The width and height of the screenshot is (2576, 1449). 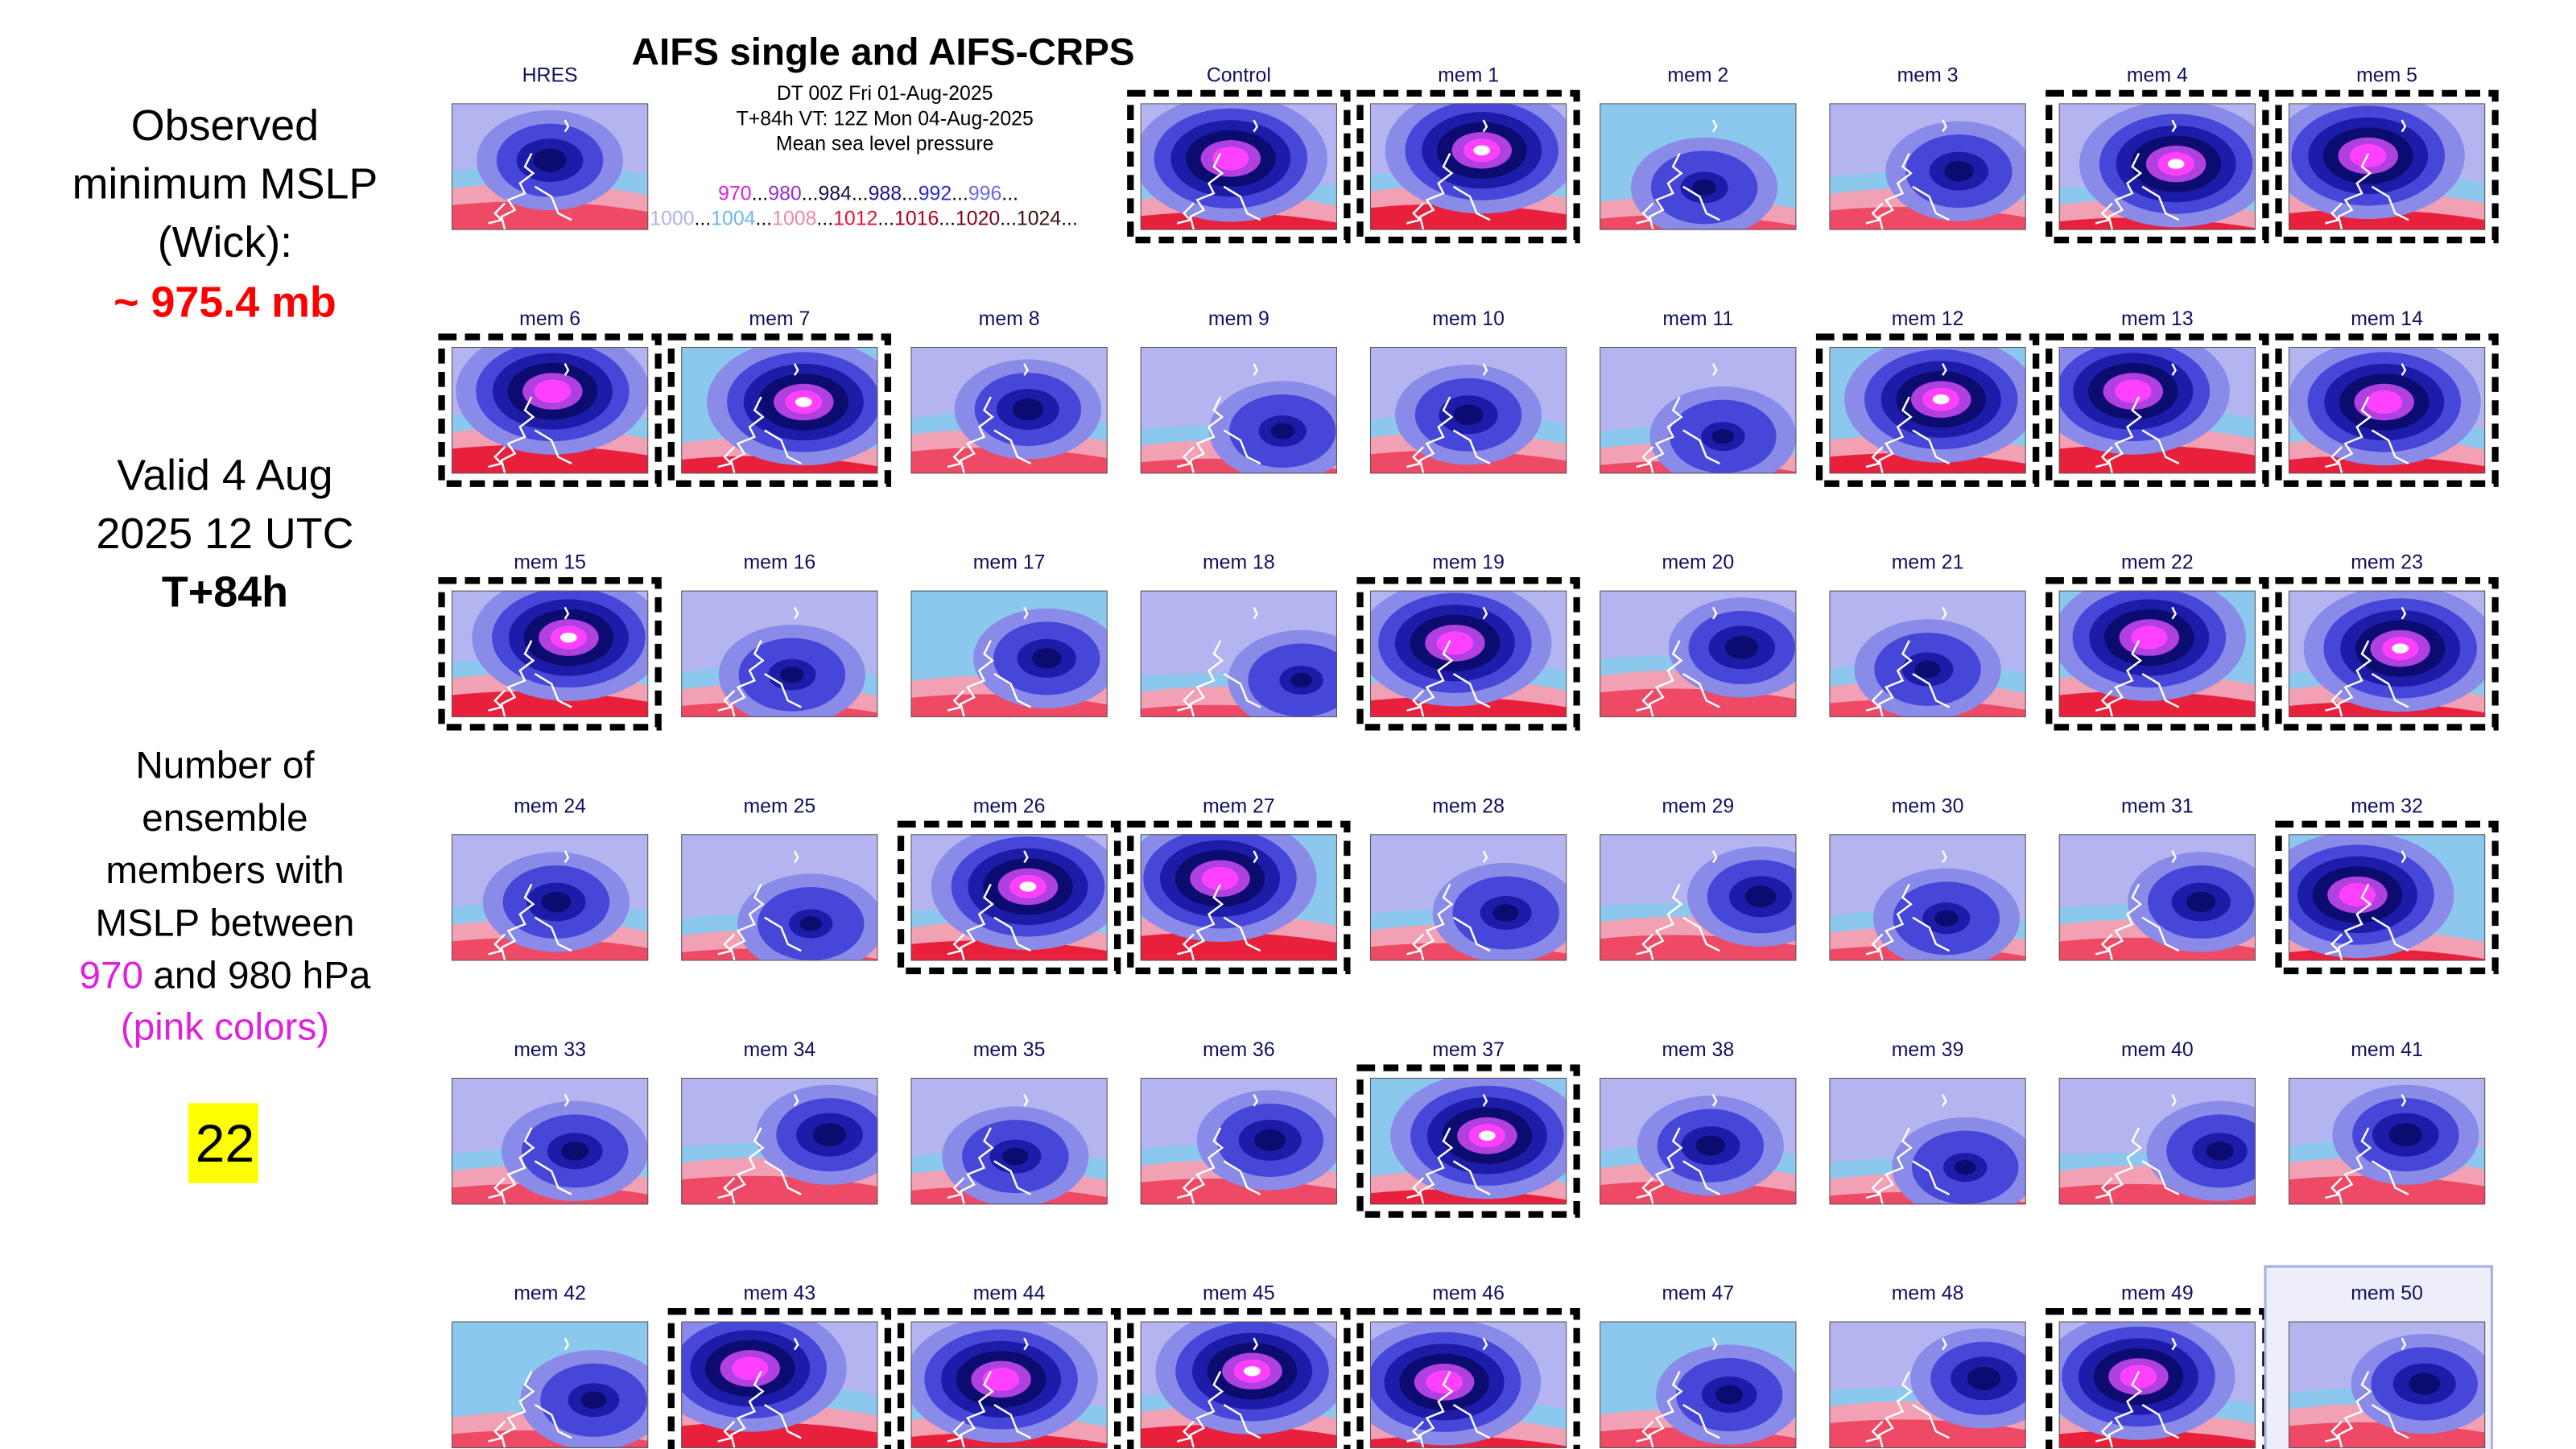 I want to click on panel: mem 21, so click(x=1928, y=634).